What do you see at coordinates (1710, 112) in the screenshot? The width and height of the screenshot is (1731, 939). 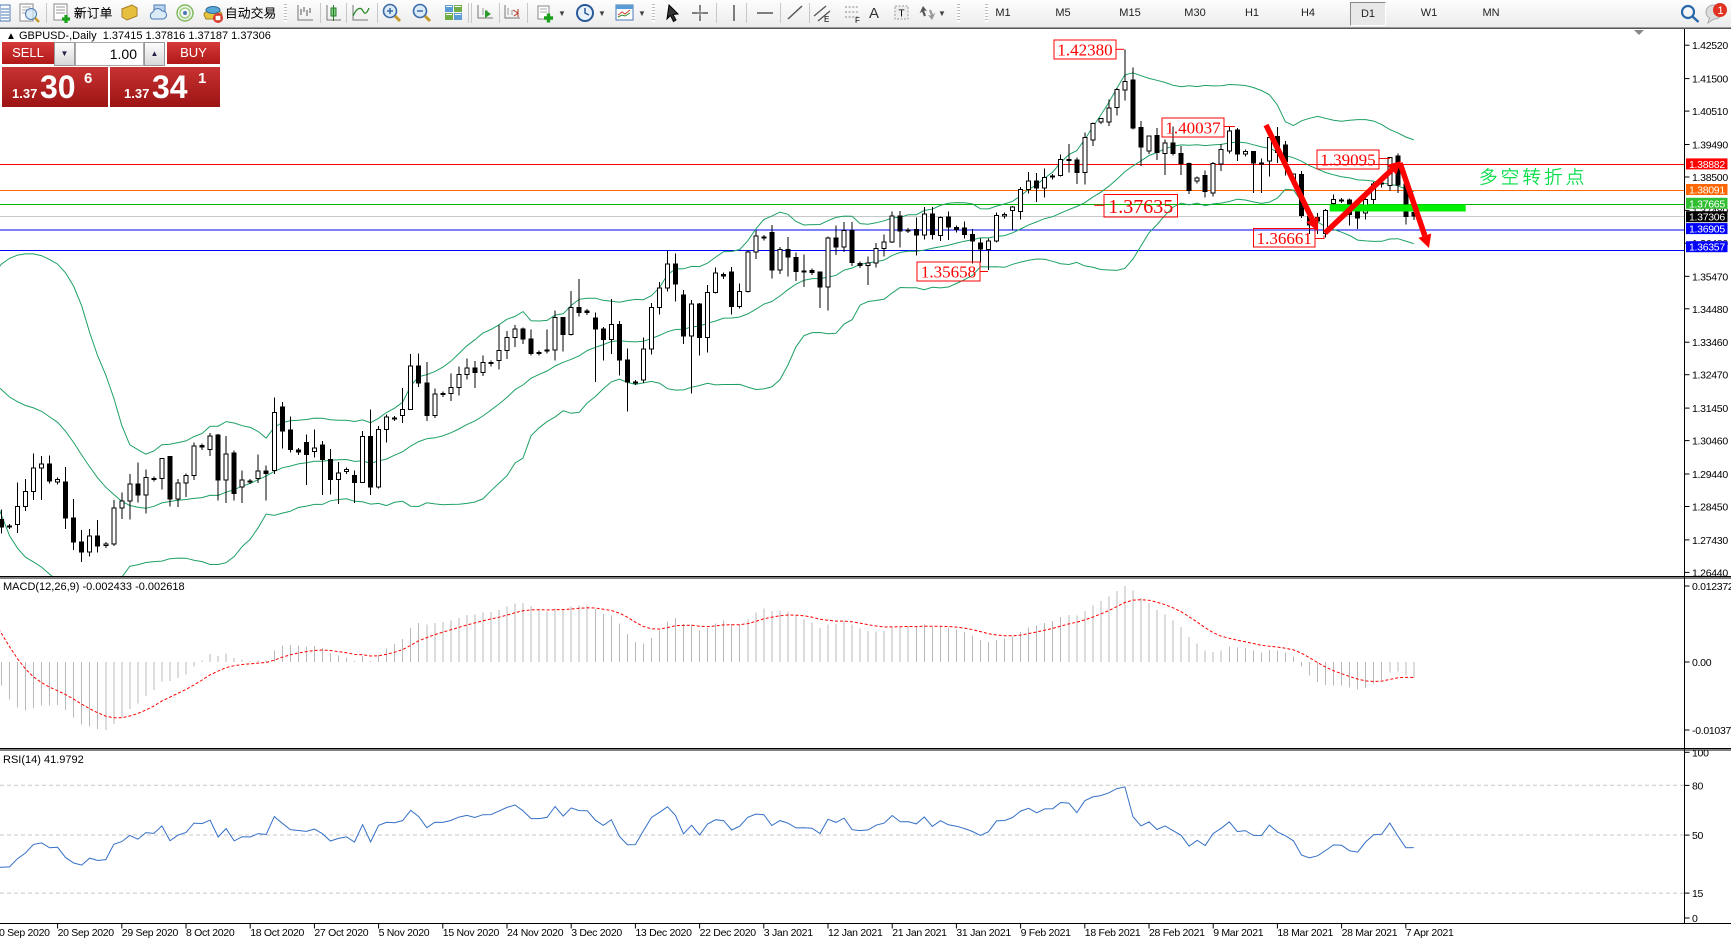 I see `svg-text: 1.40510` at bounding box center [1710, 112].